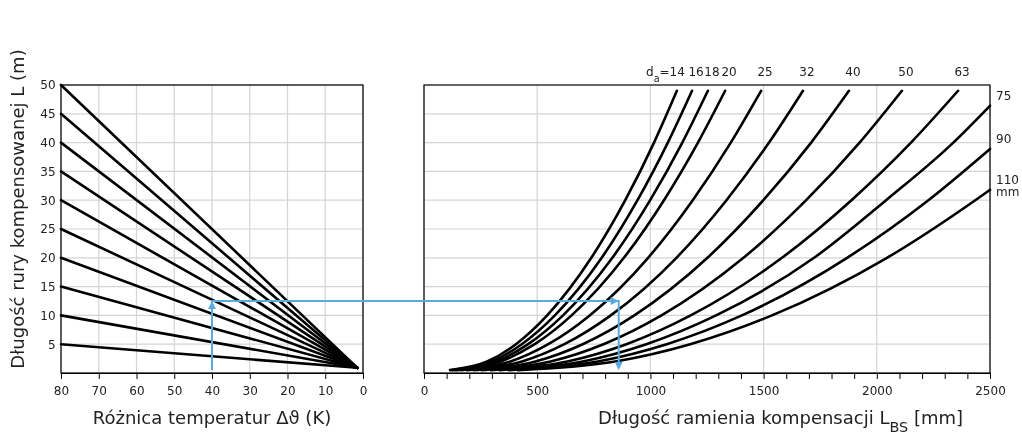 This screenshot has height=434, width=1022. I want to click on x-tick-label: 1000, so click(651, 391).